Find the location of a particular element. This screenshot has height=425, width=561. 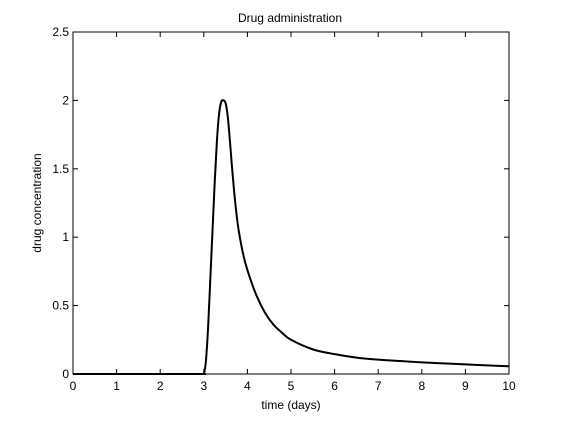

x-tick-label: 10 is located at coordinates (509, 386).